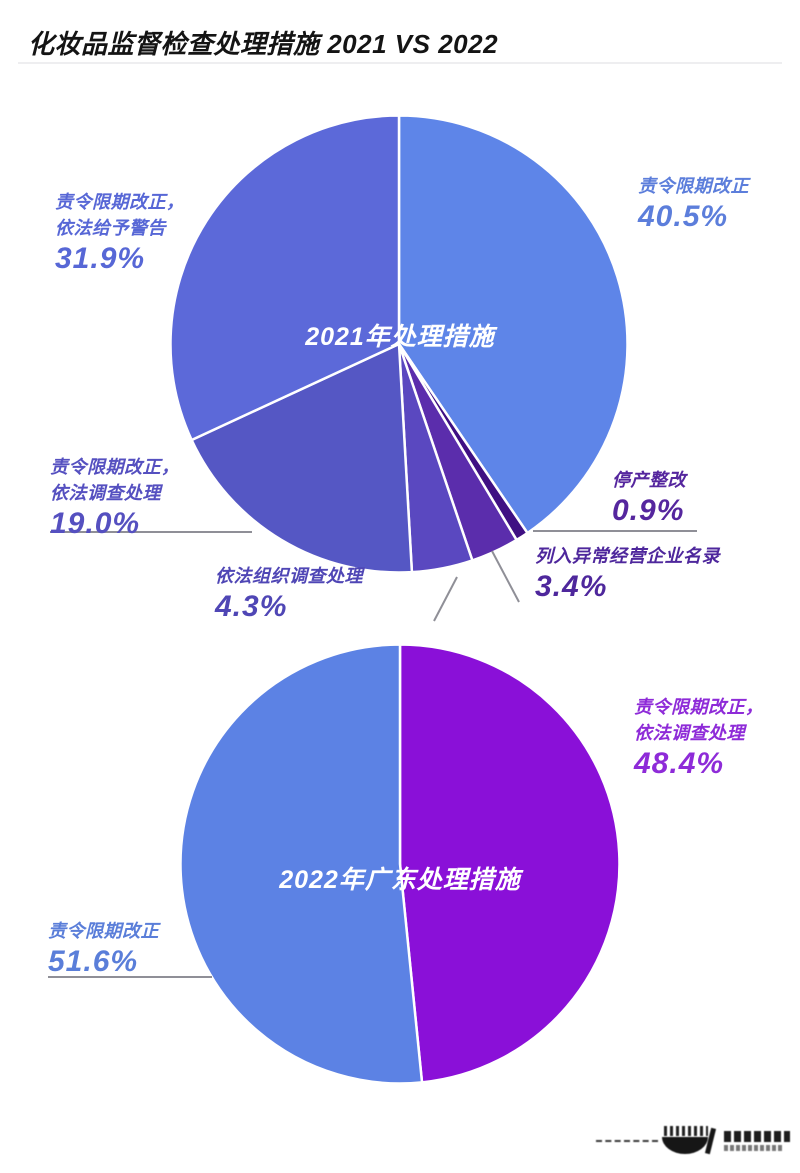  Describe the element at coordinates (648, 510) in the screenshot. I see `callout-value: 0.9%` at that location.